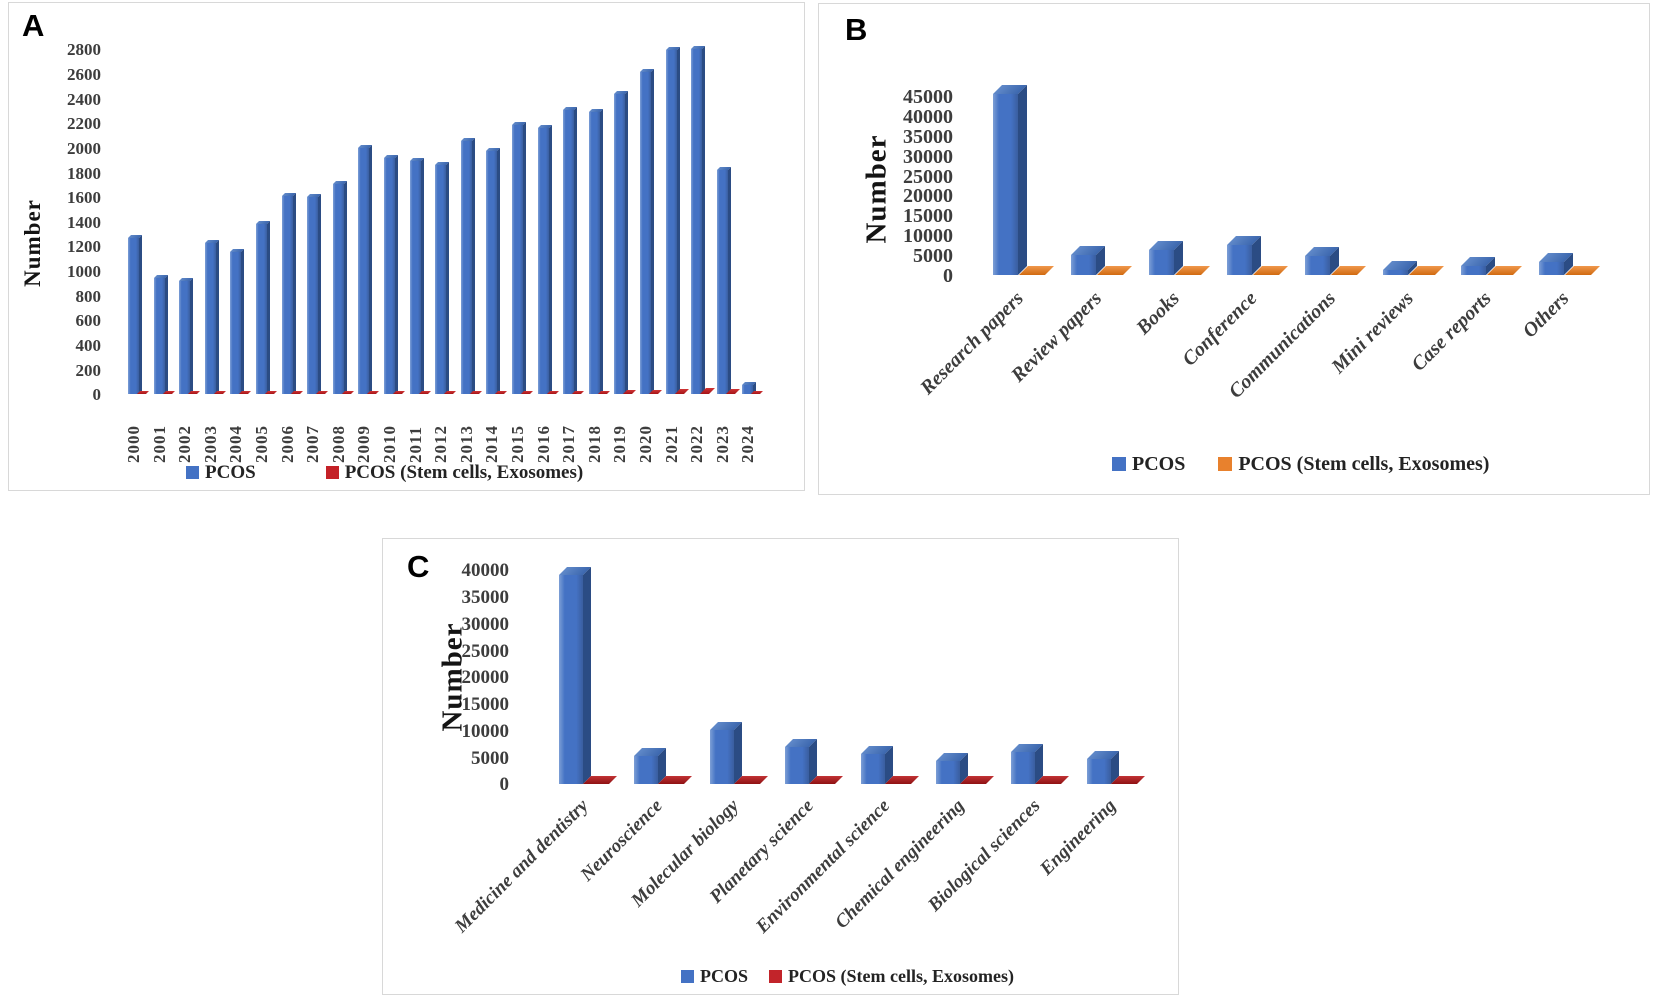  What do you see at coordinates (928, 157) in the screenshot?
I see `y-tick-label-b: 30000` at bounding box center [928, 157].